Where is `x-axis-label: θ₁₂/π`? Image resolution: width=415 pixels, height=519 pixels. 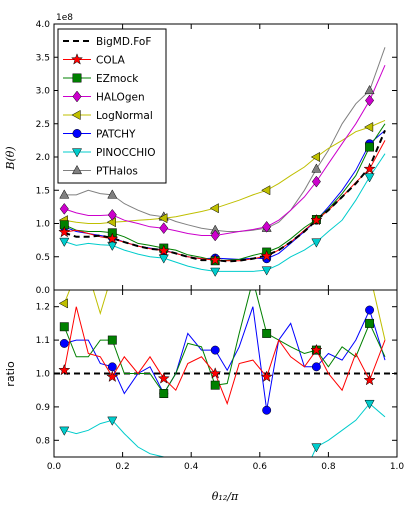 x-axis-label: θ₁₂/π is located at coordinates (225, 496).